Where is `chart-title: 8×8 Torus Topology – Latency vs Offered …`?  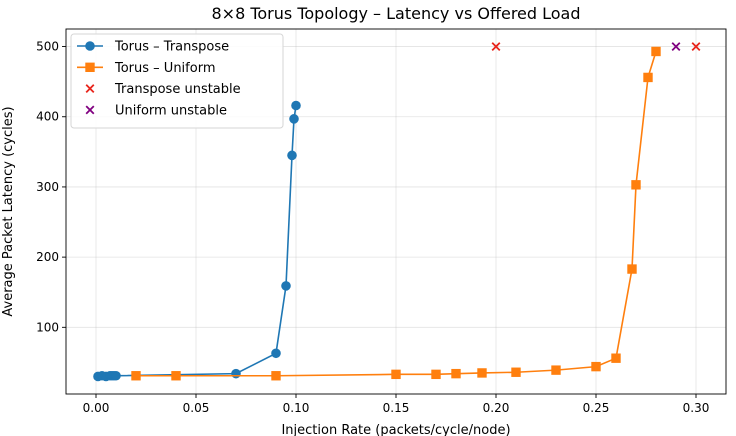 chart-title: 8×8 Torus Topology – Latency vs Offered … is located at coordinates (395, 13).